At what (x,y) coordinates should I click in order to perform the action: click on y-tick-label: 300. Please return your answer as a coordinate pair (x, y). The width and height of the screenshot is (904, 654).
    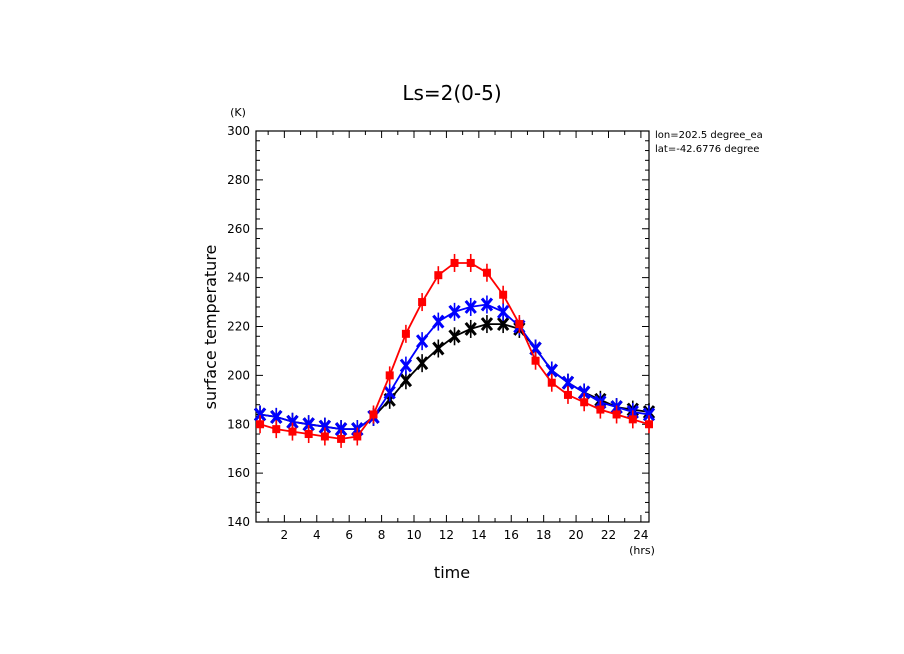
    Looking at the image, I should click on (238, 131).